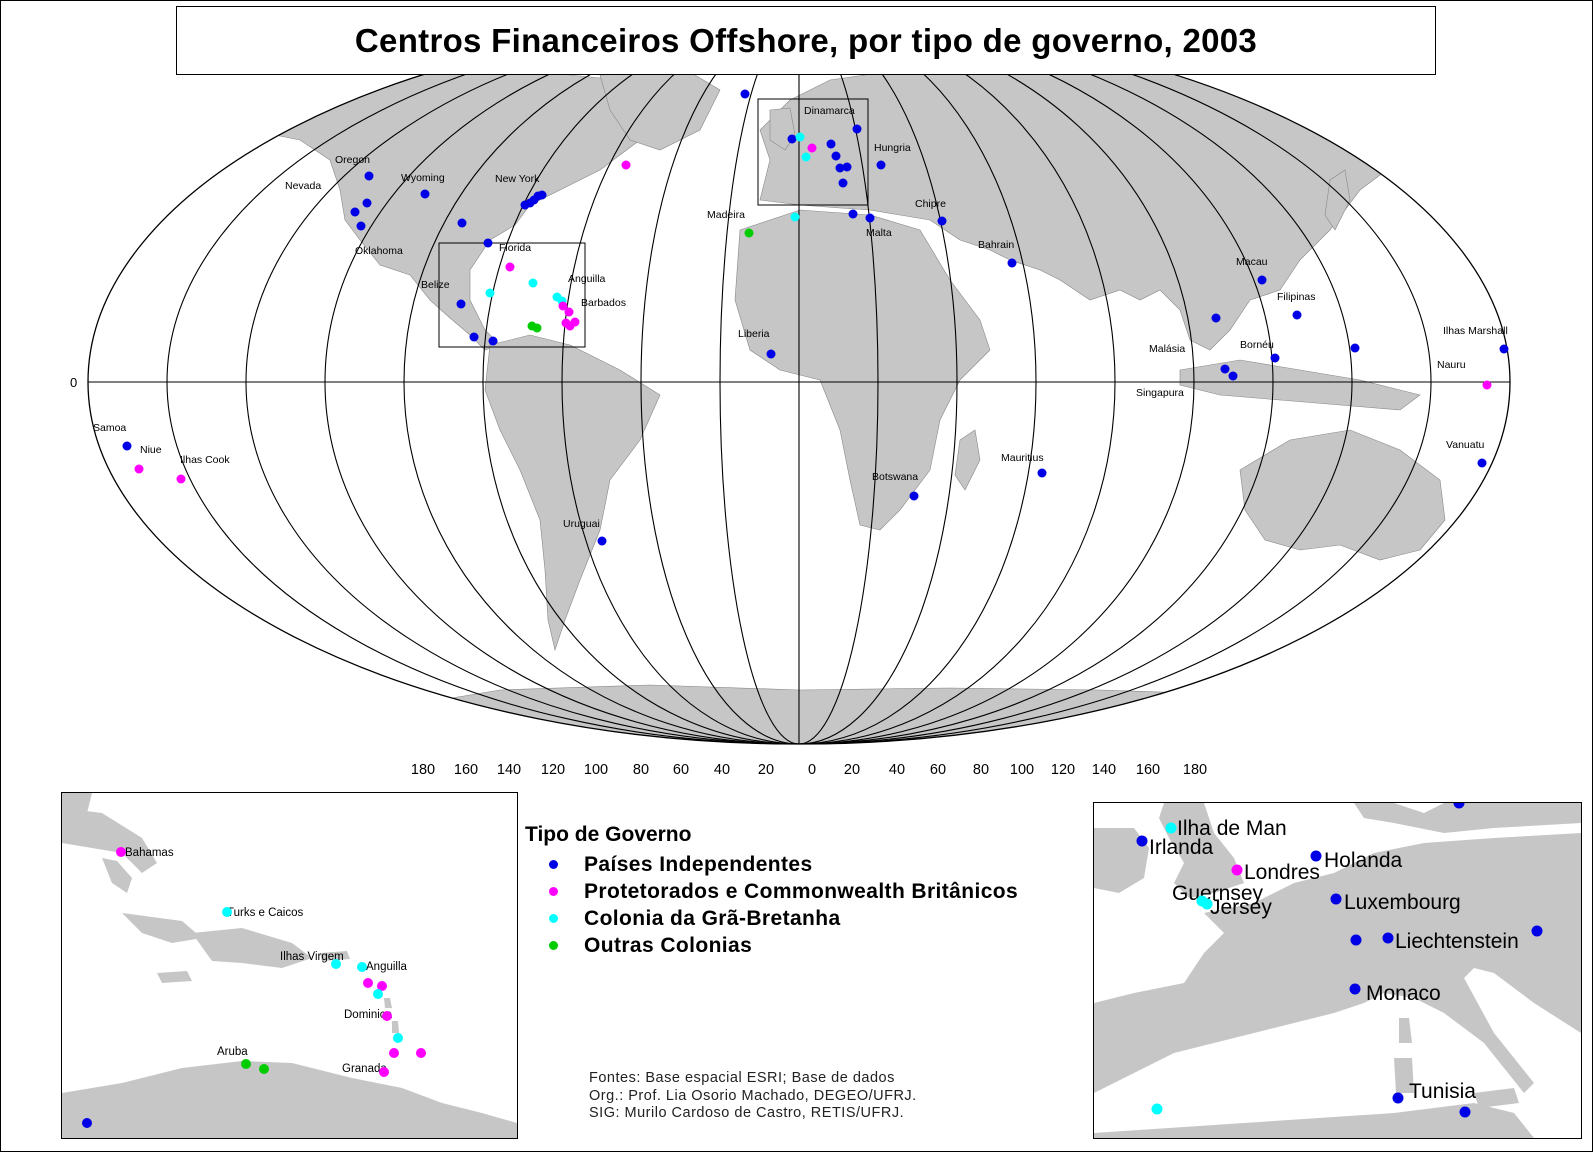  I want to click on europe-label-tunisia: Tunisia, so click(1442, 1091).